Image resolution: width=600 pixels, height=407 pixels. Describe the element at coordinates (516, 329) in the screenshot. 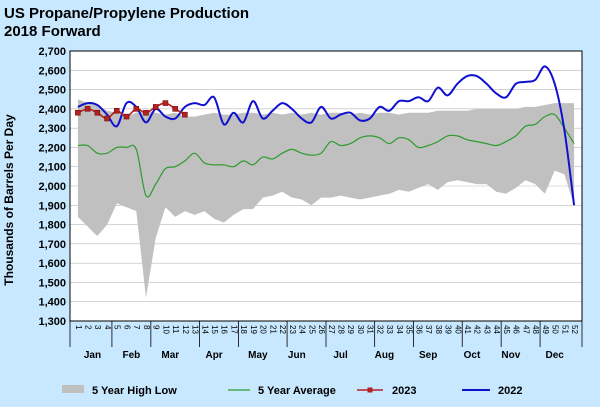

I see `x-week-label: 46` at that location.